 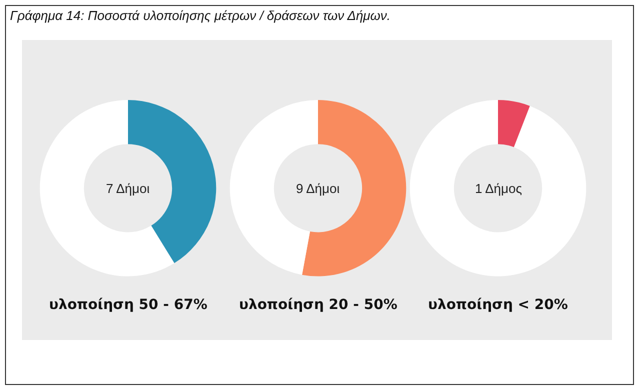 What do you see at coordinates (318, 305) in the screenshot?
I see `text: υλοποίηση 20 - 50%` at bounding box center [318, 305].